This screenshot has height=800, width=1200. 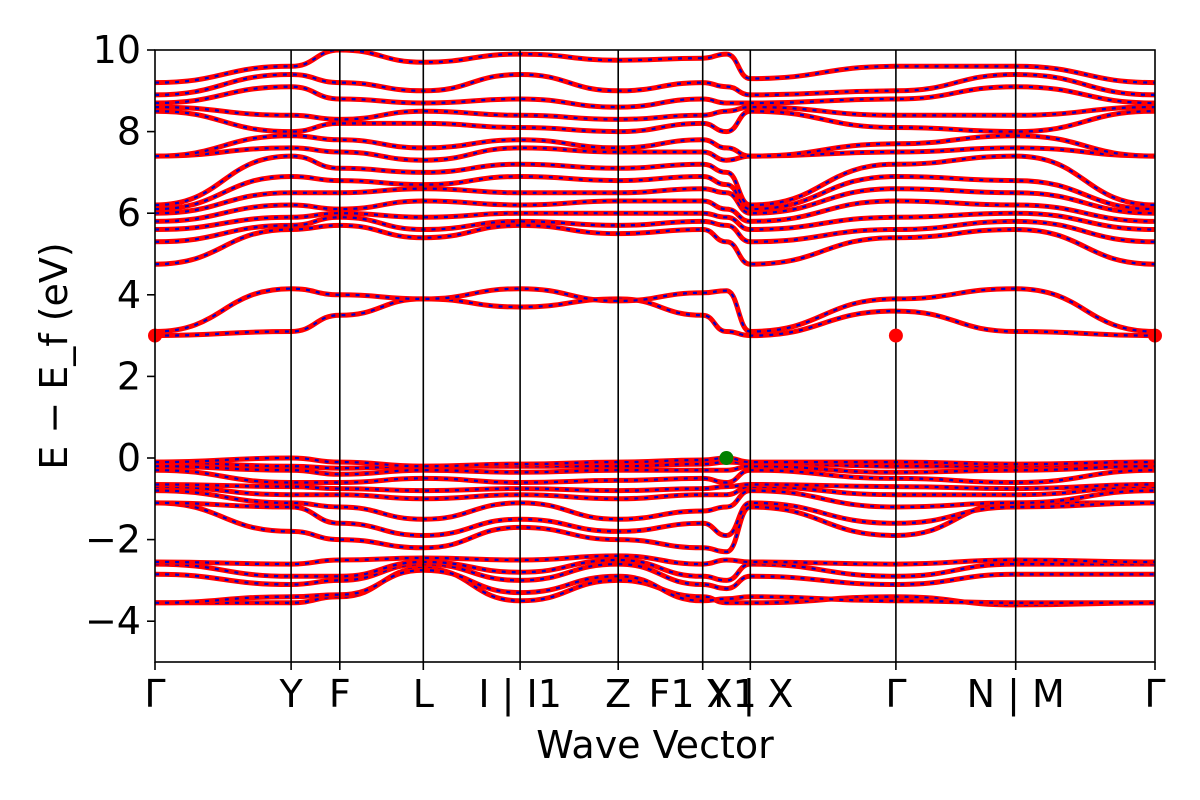 I want to click on x-tick-label: Z, so click(x=618, y=694).